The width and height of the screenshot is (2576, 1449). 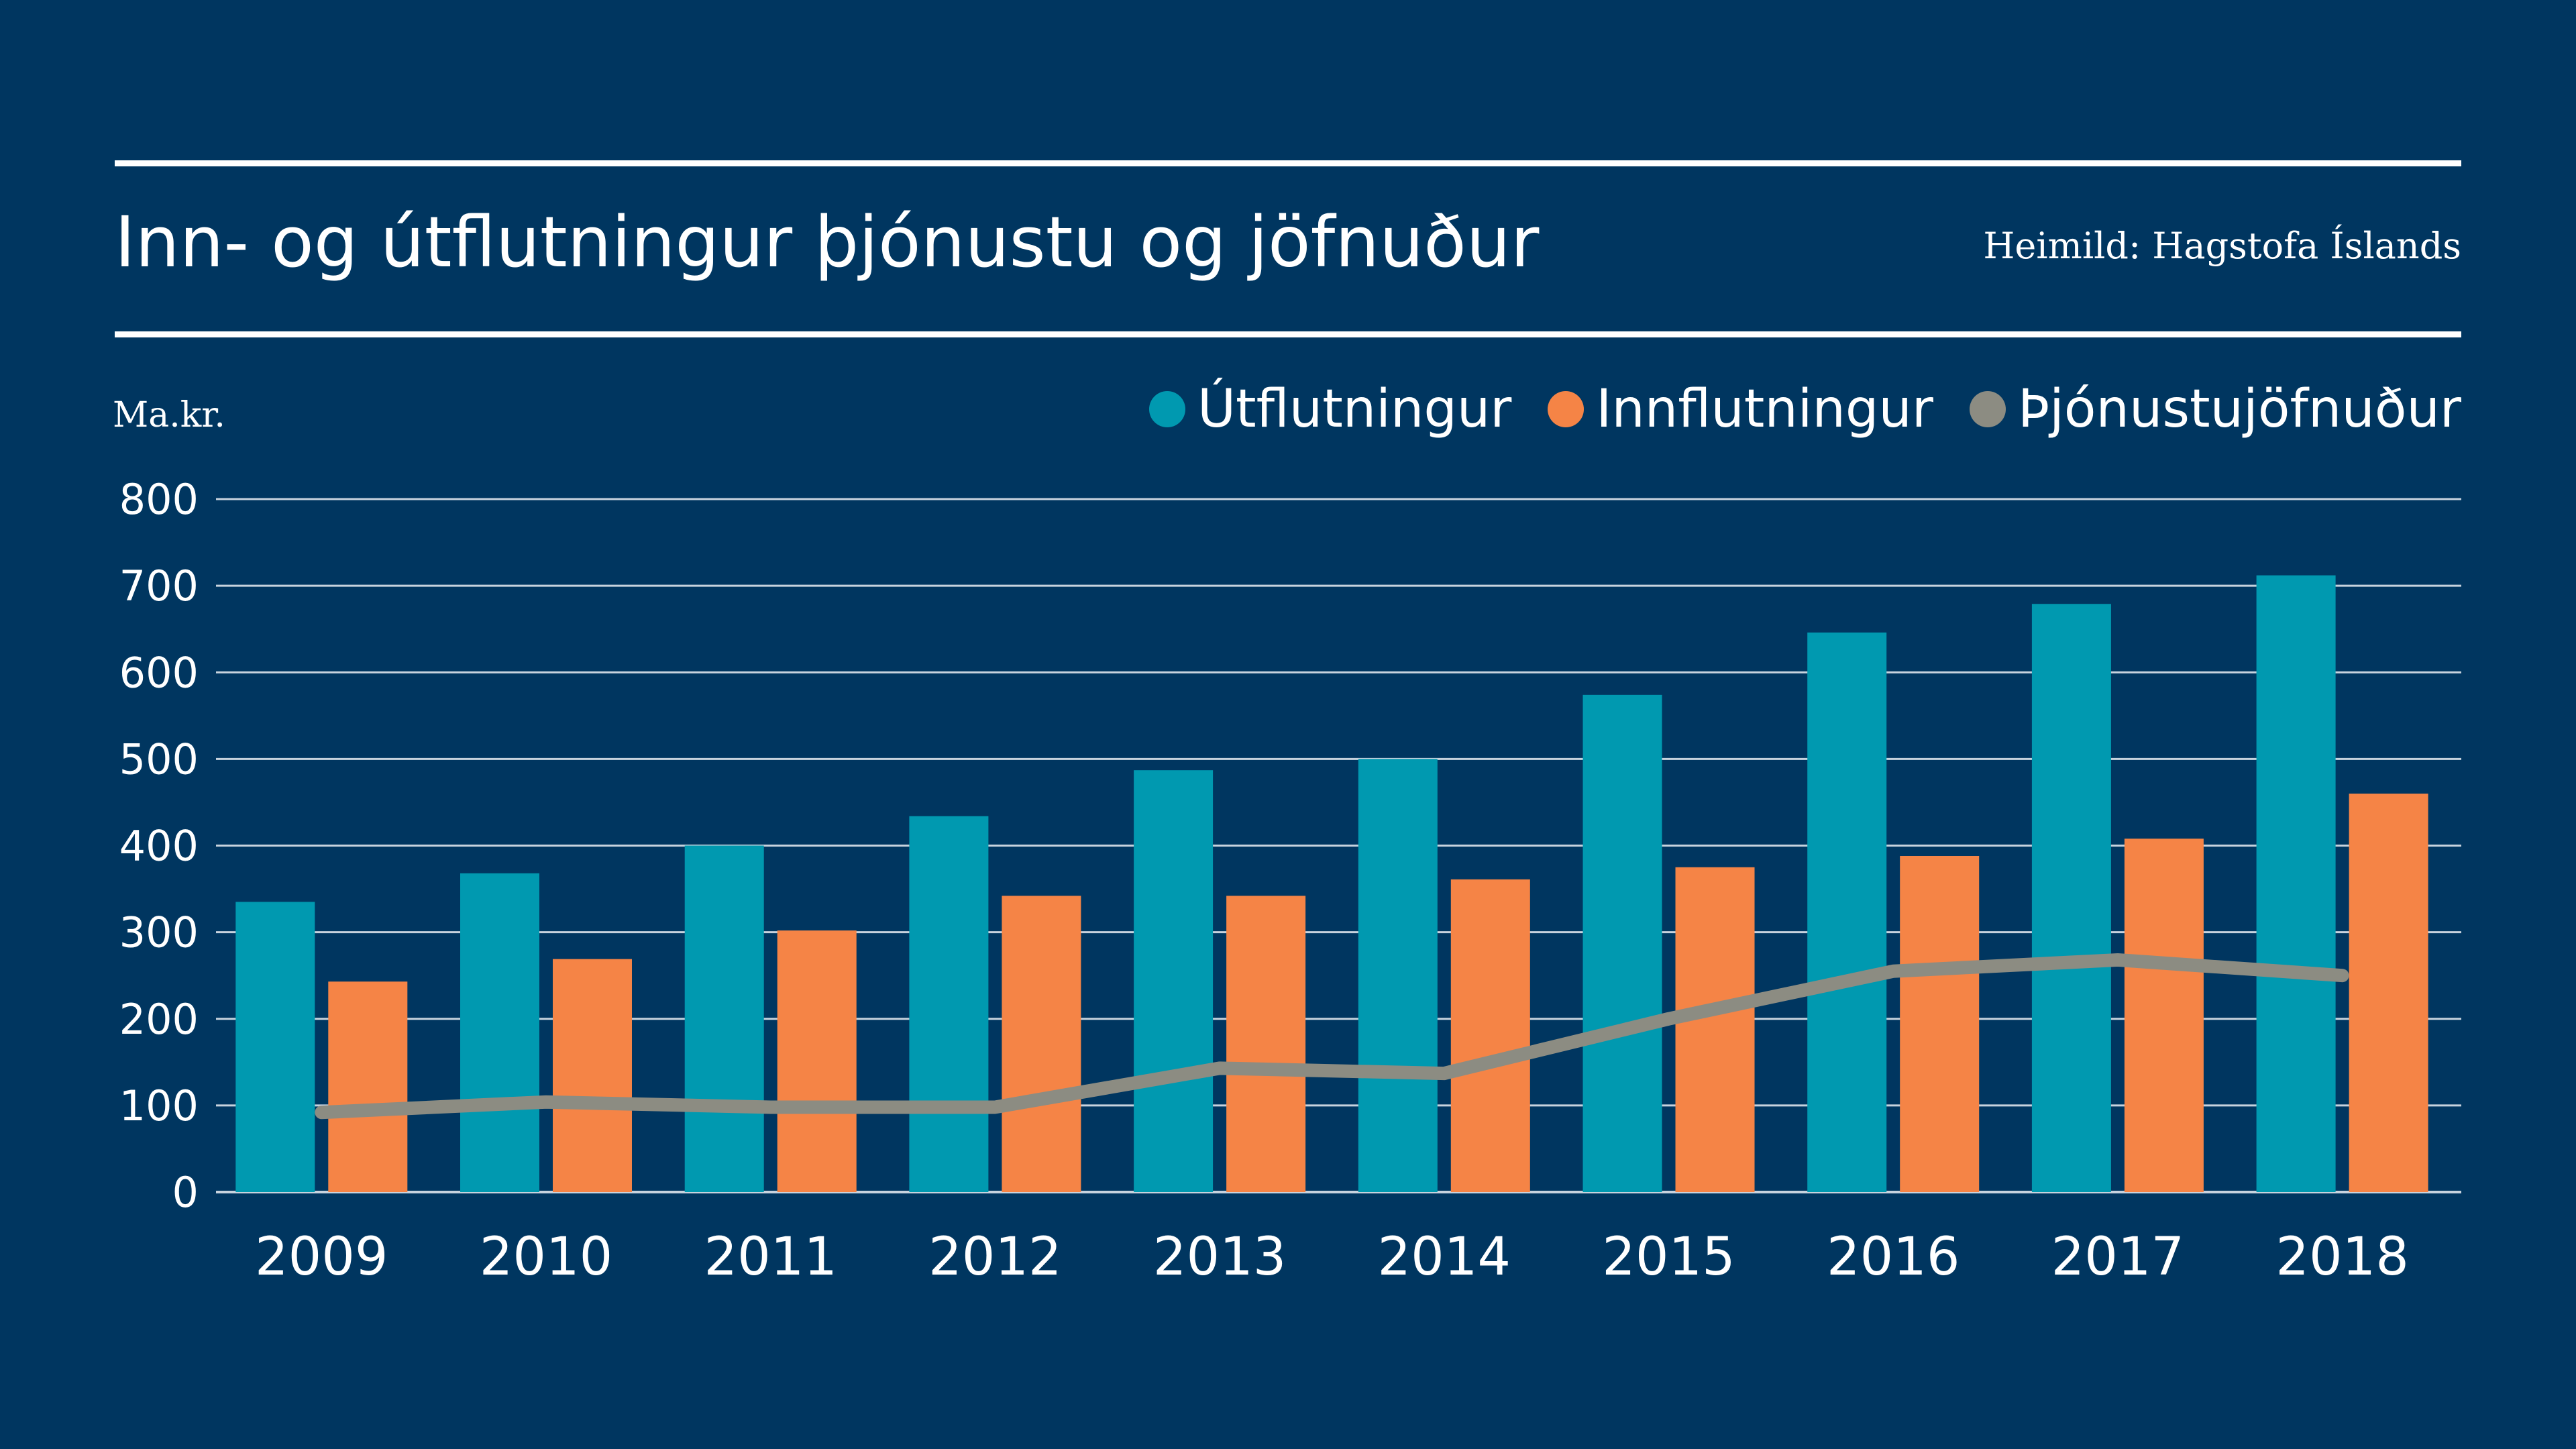 What do you see at coordinates (1288, 163) in the screenshot?
I see `top-rule` at bounding box center [1288, 163].